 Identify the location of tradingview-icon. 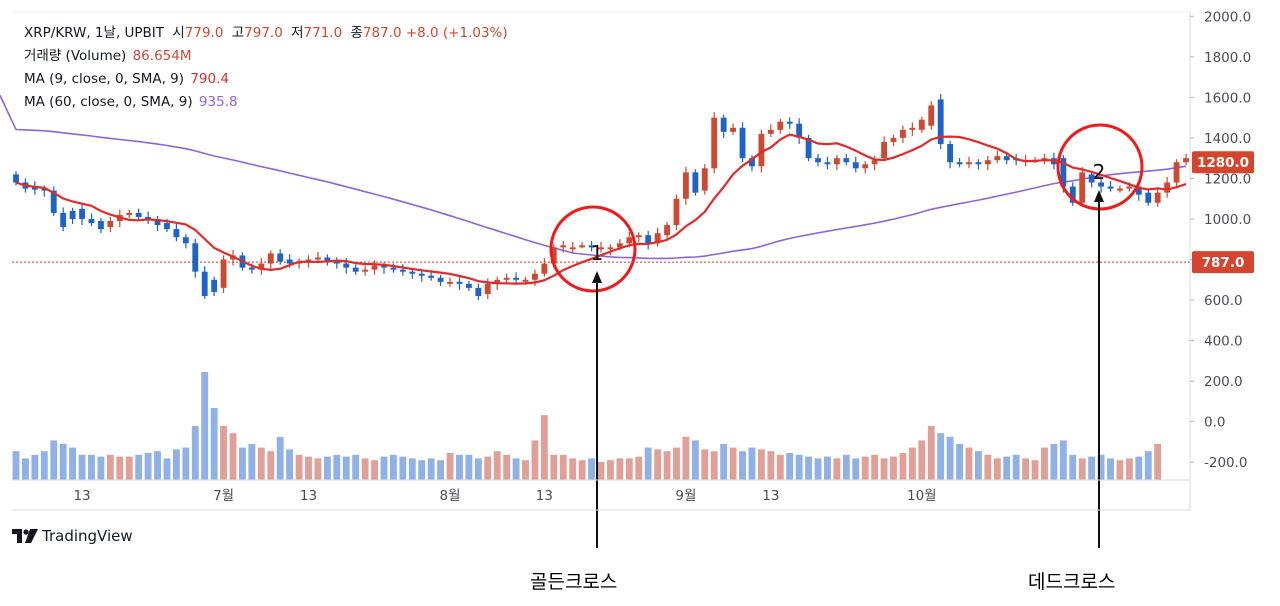
(25, 536).